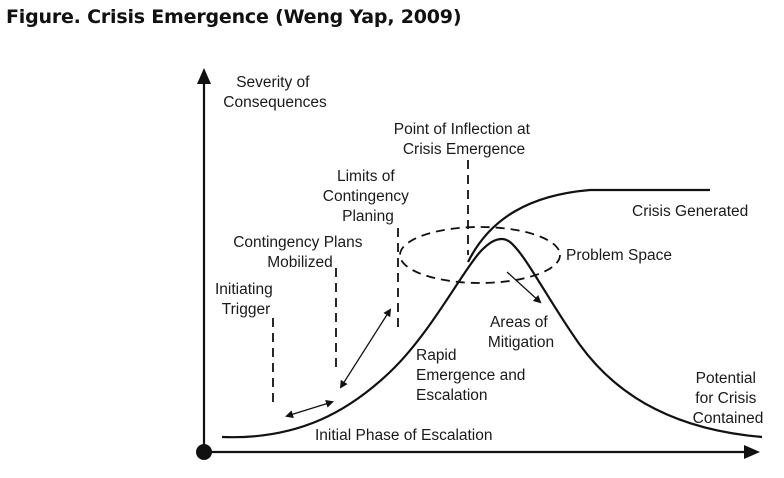  What do you see at coordinates (521, 332) in the screenshot?
I see `areas-mitigation-label: Areas of Mitigation` at bounding box center [521, 332].